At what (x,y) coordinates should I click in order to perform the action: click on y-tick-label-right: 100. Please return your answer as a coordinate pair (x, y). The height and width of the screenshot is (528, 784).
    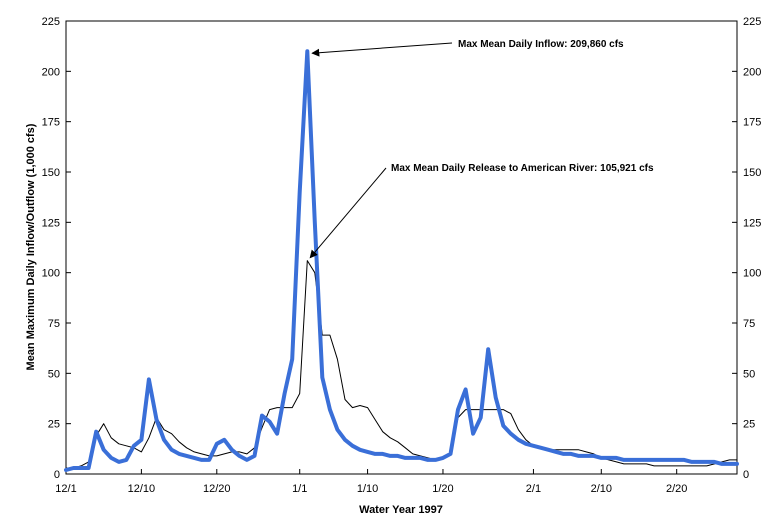
    Looking at the image, I should click on (752, 274).